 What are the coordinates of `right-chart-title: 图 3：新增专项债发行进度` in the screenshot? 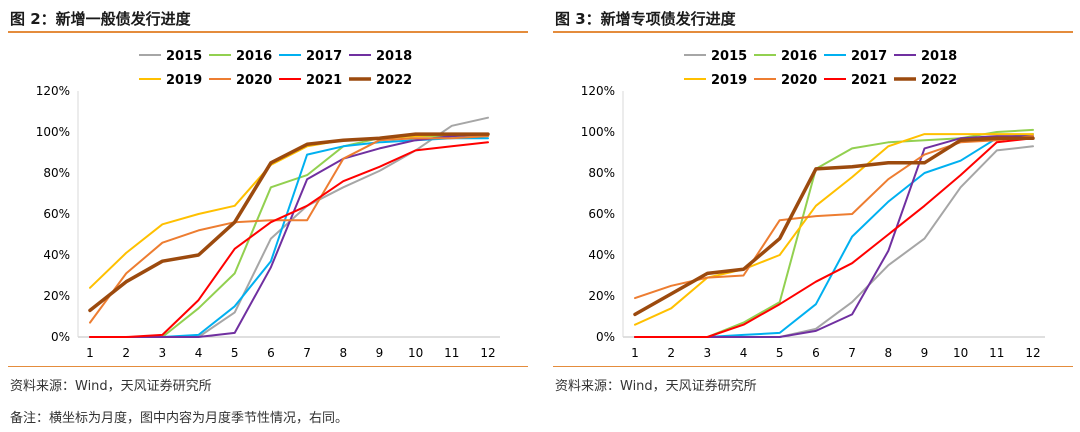 It's located at (645, 19).